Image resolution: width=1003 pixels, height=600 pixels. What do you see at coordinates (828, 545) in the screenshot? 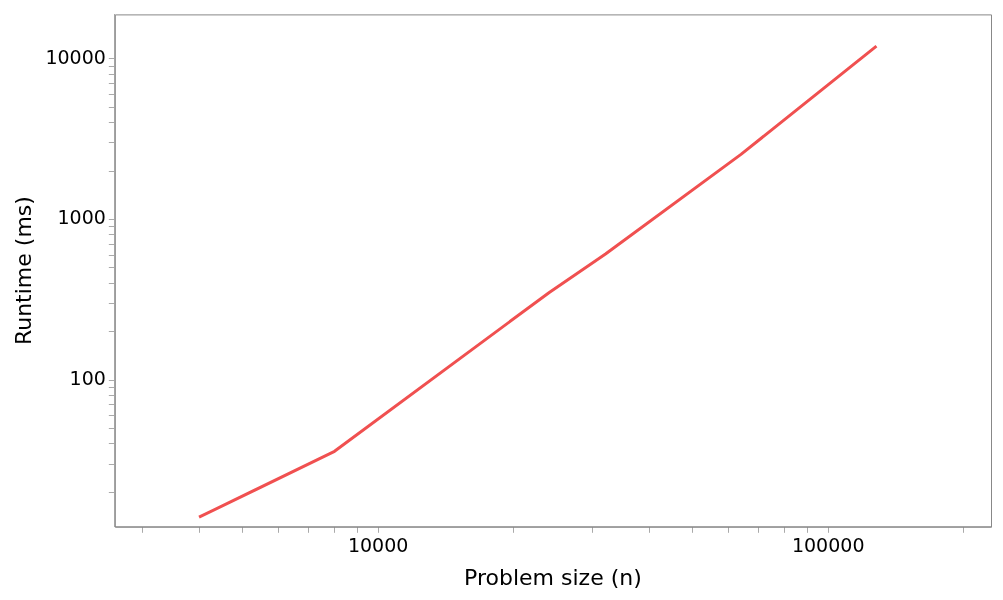
I see `x-tick-label: 100000` at bounding box center [828, 545].